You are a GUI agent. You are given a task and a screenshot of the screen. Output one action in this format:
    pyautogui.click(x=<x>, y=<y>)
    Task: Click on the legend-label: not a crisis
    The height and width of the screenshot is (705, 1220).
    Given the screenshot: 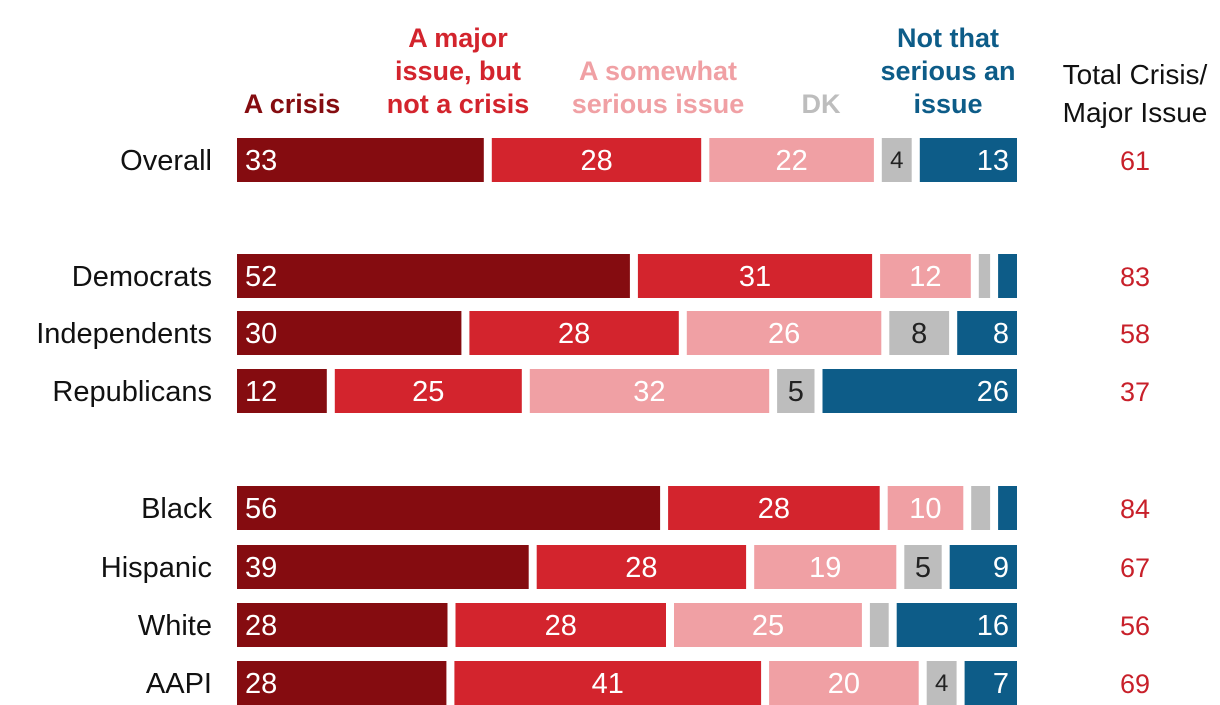 What is the action you would take?
    pyautogui.click(x=458, y=104)
    